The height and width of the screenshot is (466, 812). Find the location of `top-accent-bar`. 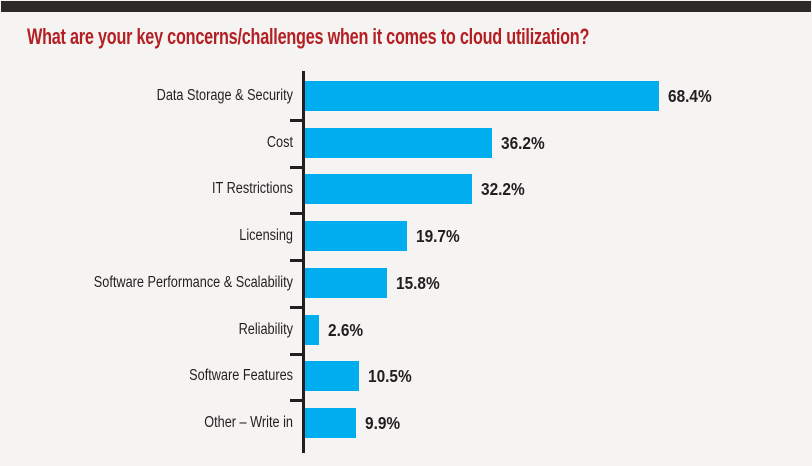

top-accent-bar is located at coordinates (406, 6).